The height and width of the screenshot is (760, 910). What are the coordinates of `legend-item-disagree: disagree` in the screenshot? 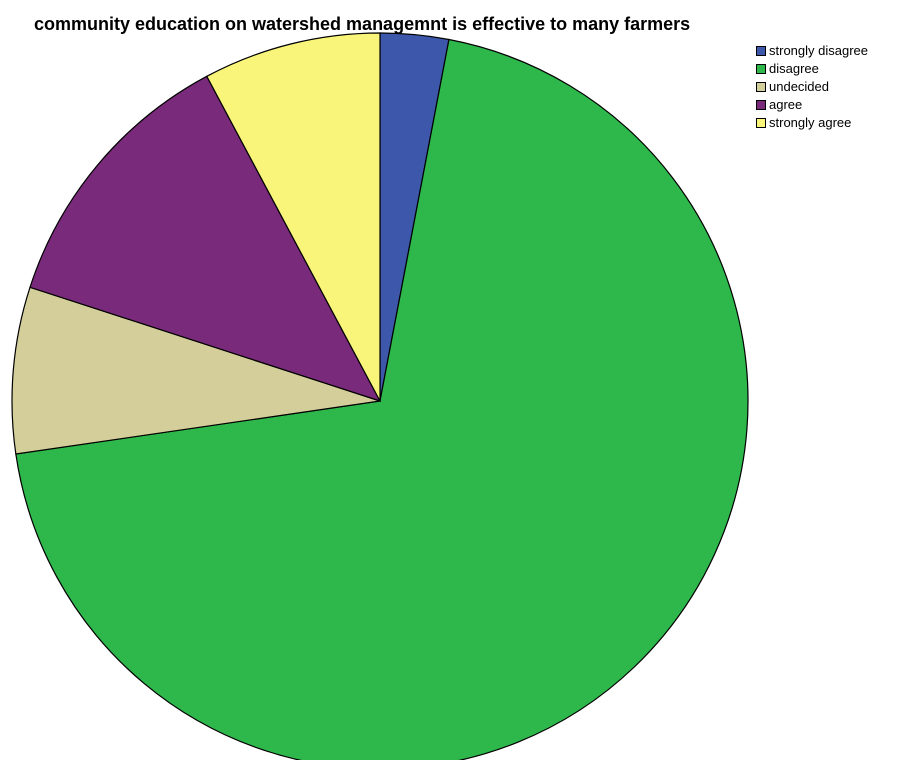 It's located at (812, 69).